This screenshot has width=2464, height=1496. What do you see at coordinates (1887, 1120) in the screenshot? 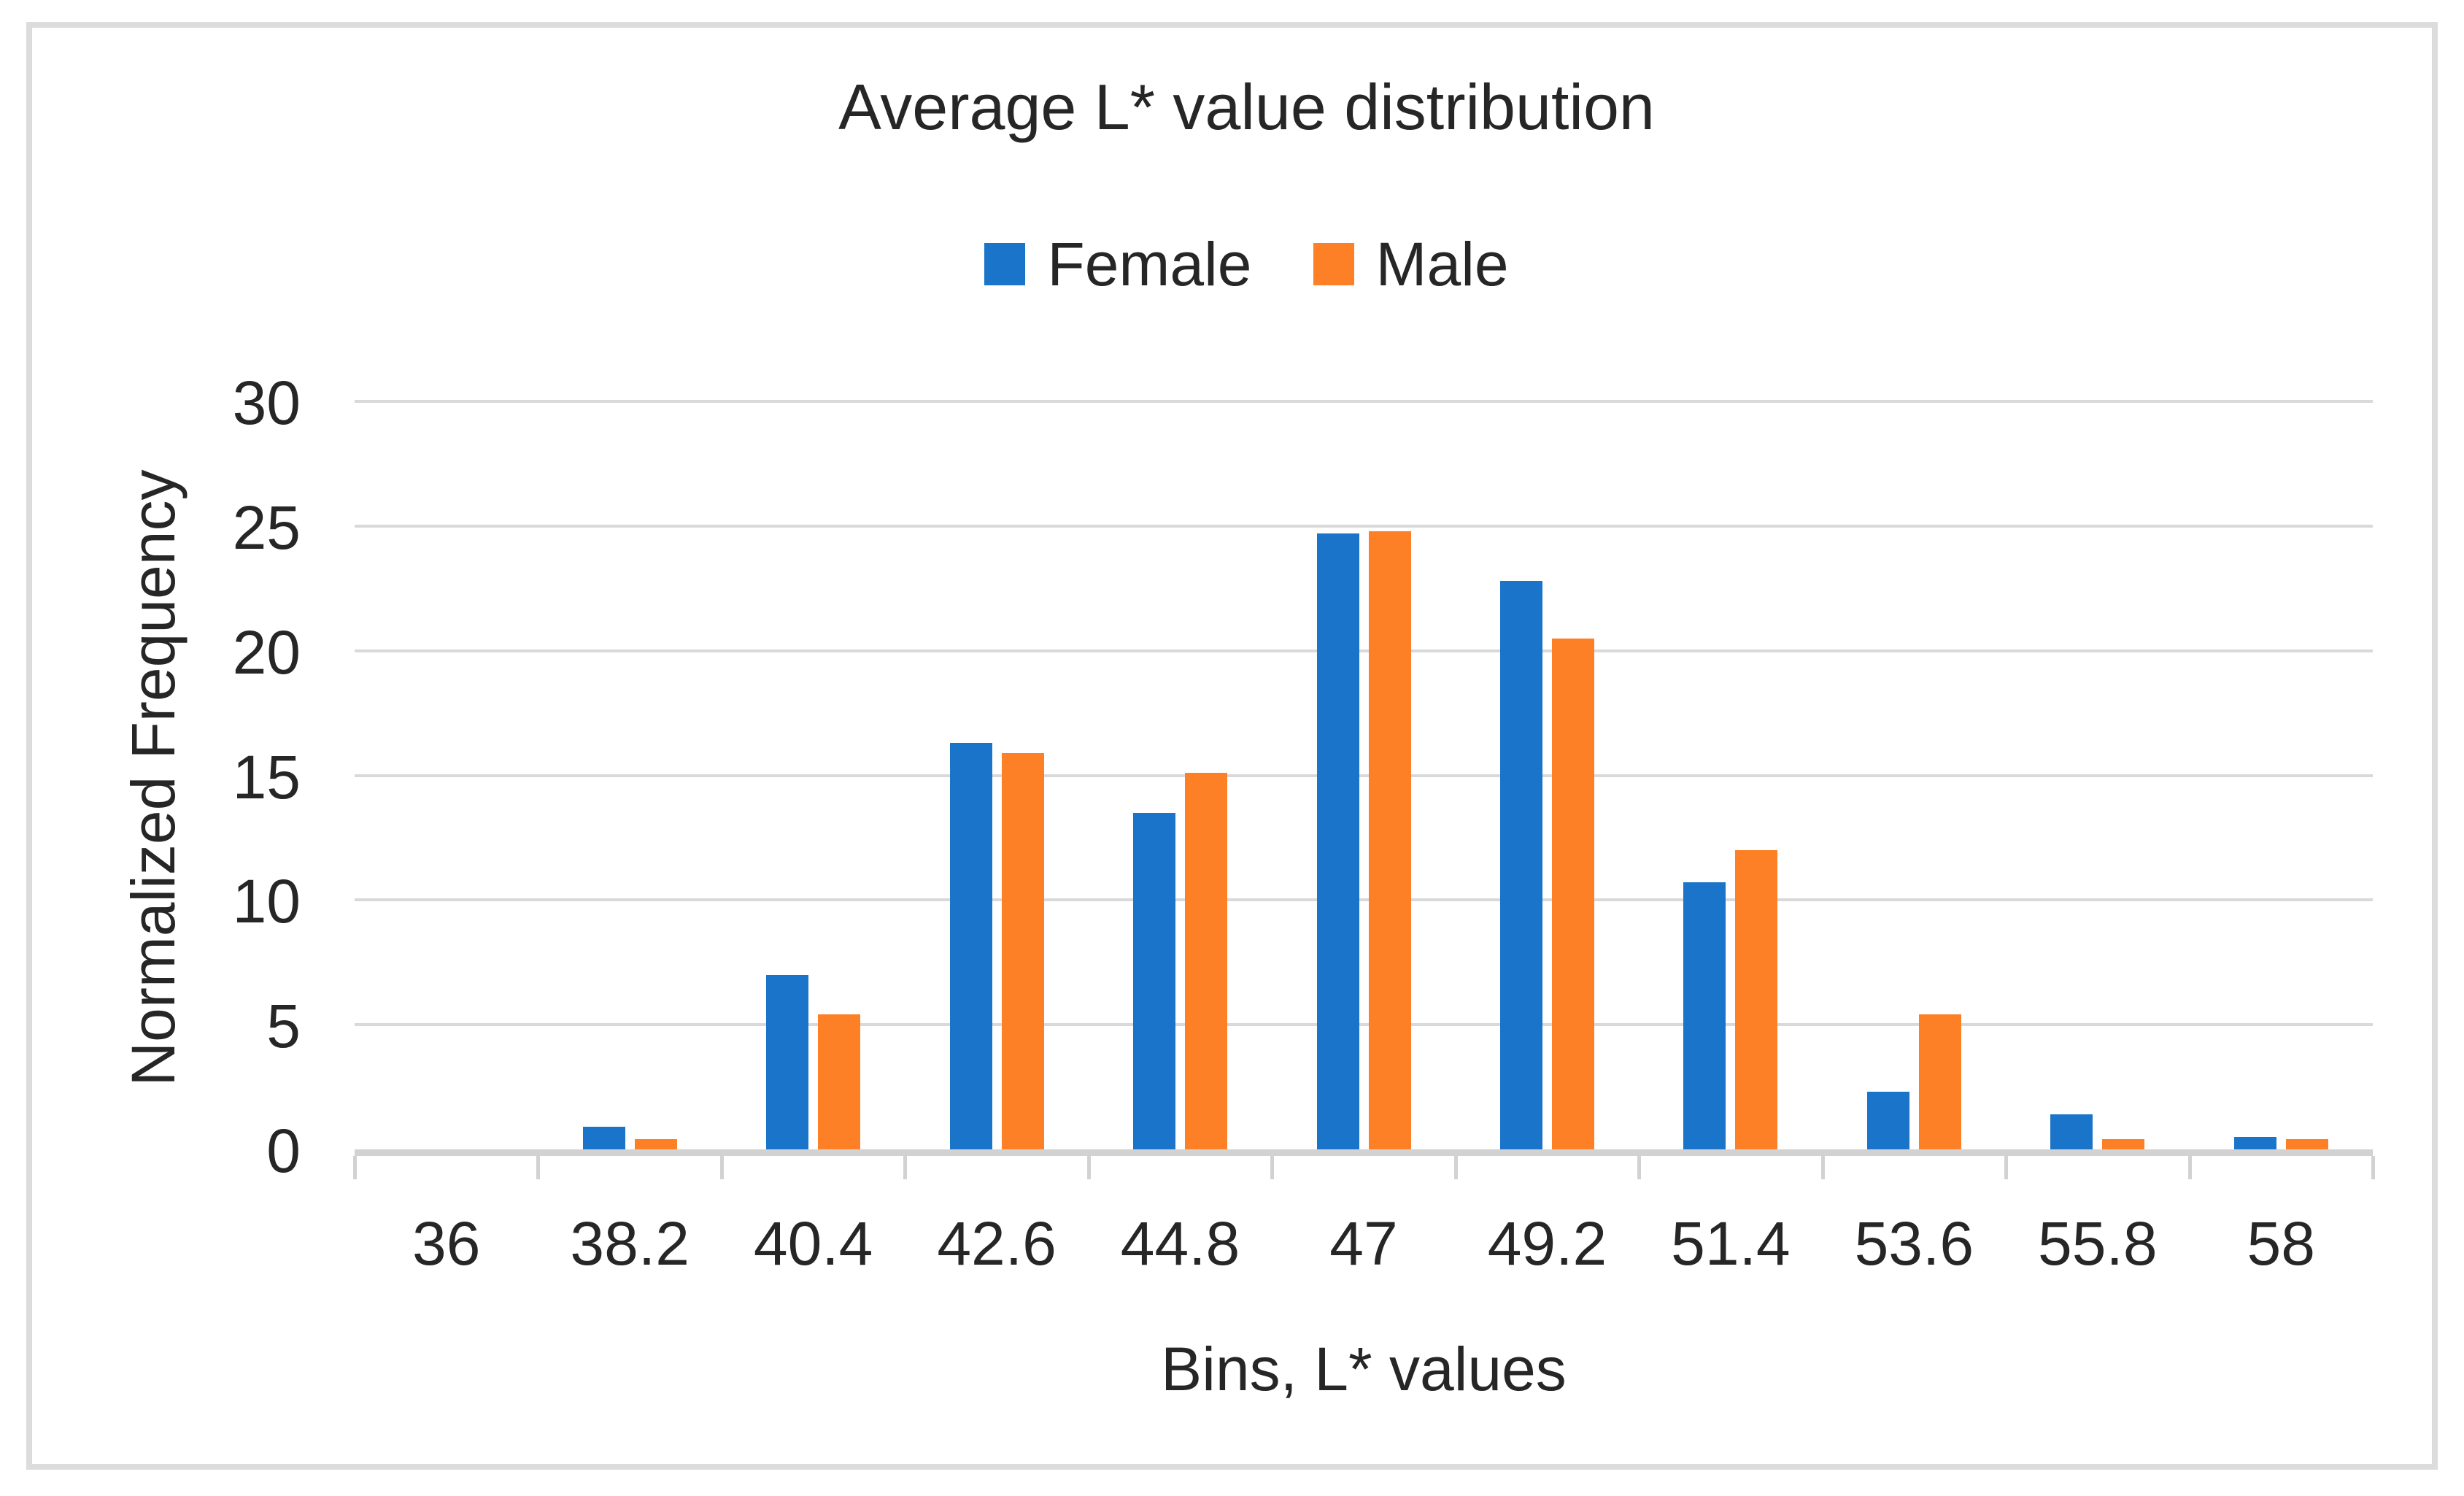
I see `bar-female-53.6` at bounding box center [1887, 1120].